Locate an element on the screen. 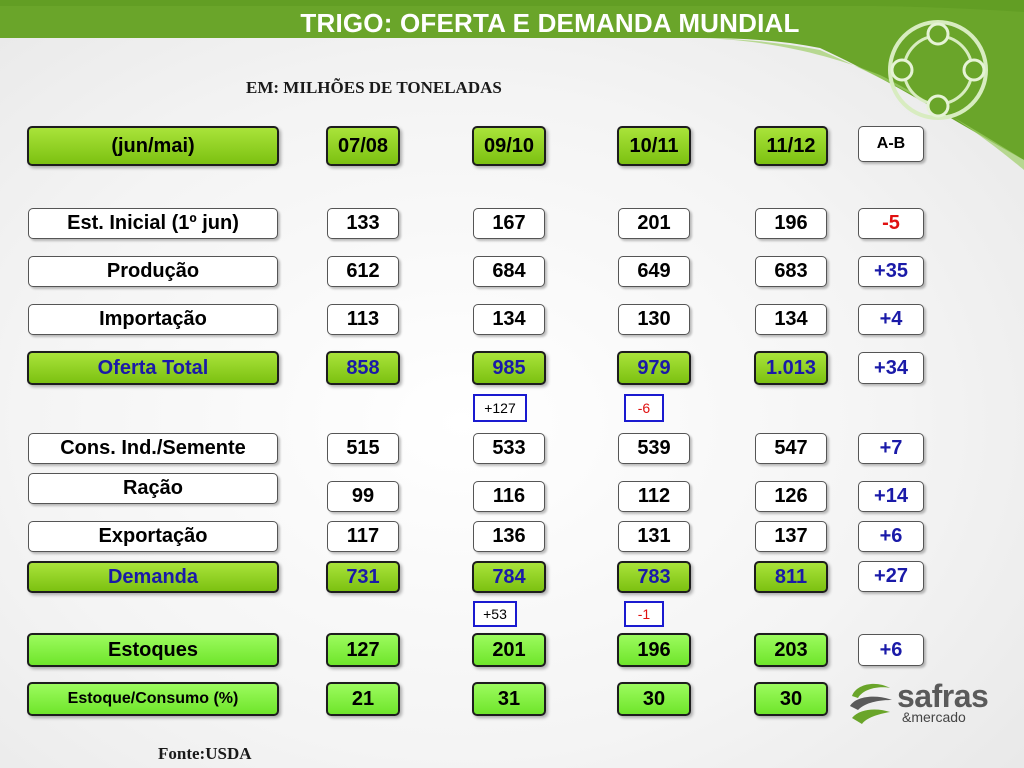  cell-est-inicial-11-12: 196 is located at coordinates (791, 223).